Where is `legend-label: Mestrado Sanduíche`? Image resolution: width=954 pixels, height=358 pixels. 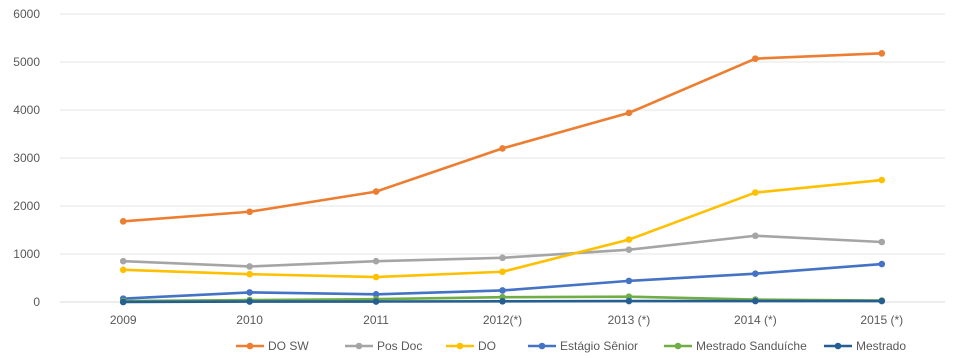 legend-label: Mestrado Sanduíche is located at coordinates (751, 346).